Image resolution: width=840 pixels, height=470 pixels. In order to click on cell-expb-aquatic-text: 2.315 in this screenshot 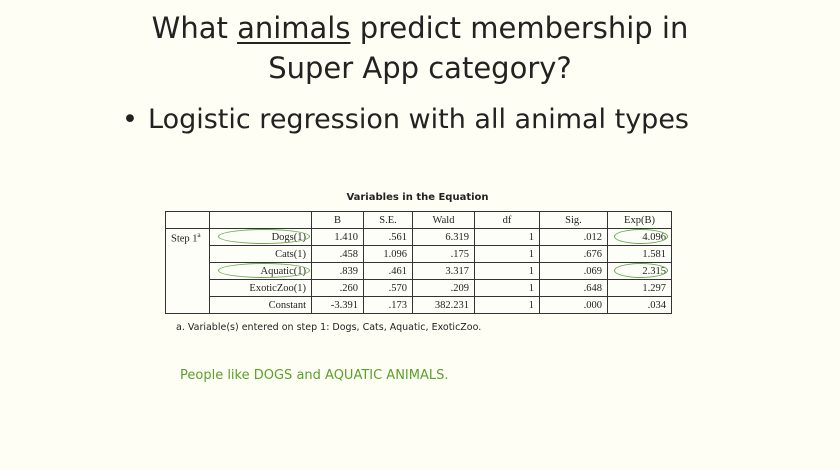, I will do `click(654, 271)`.